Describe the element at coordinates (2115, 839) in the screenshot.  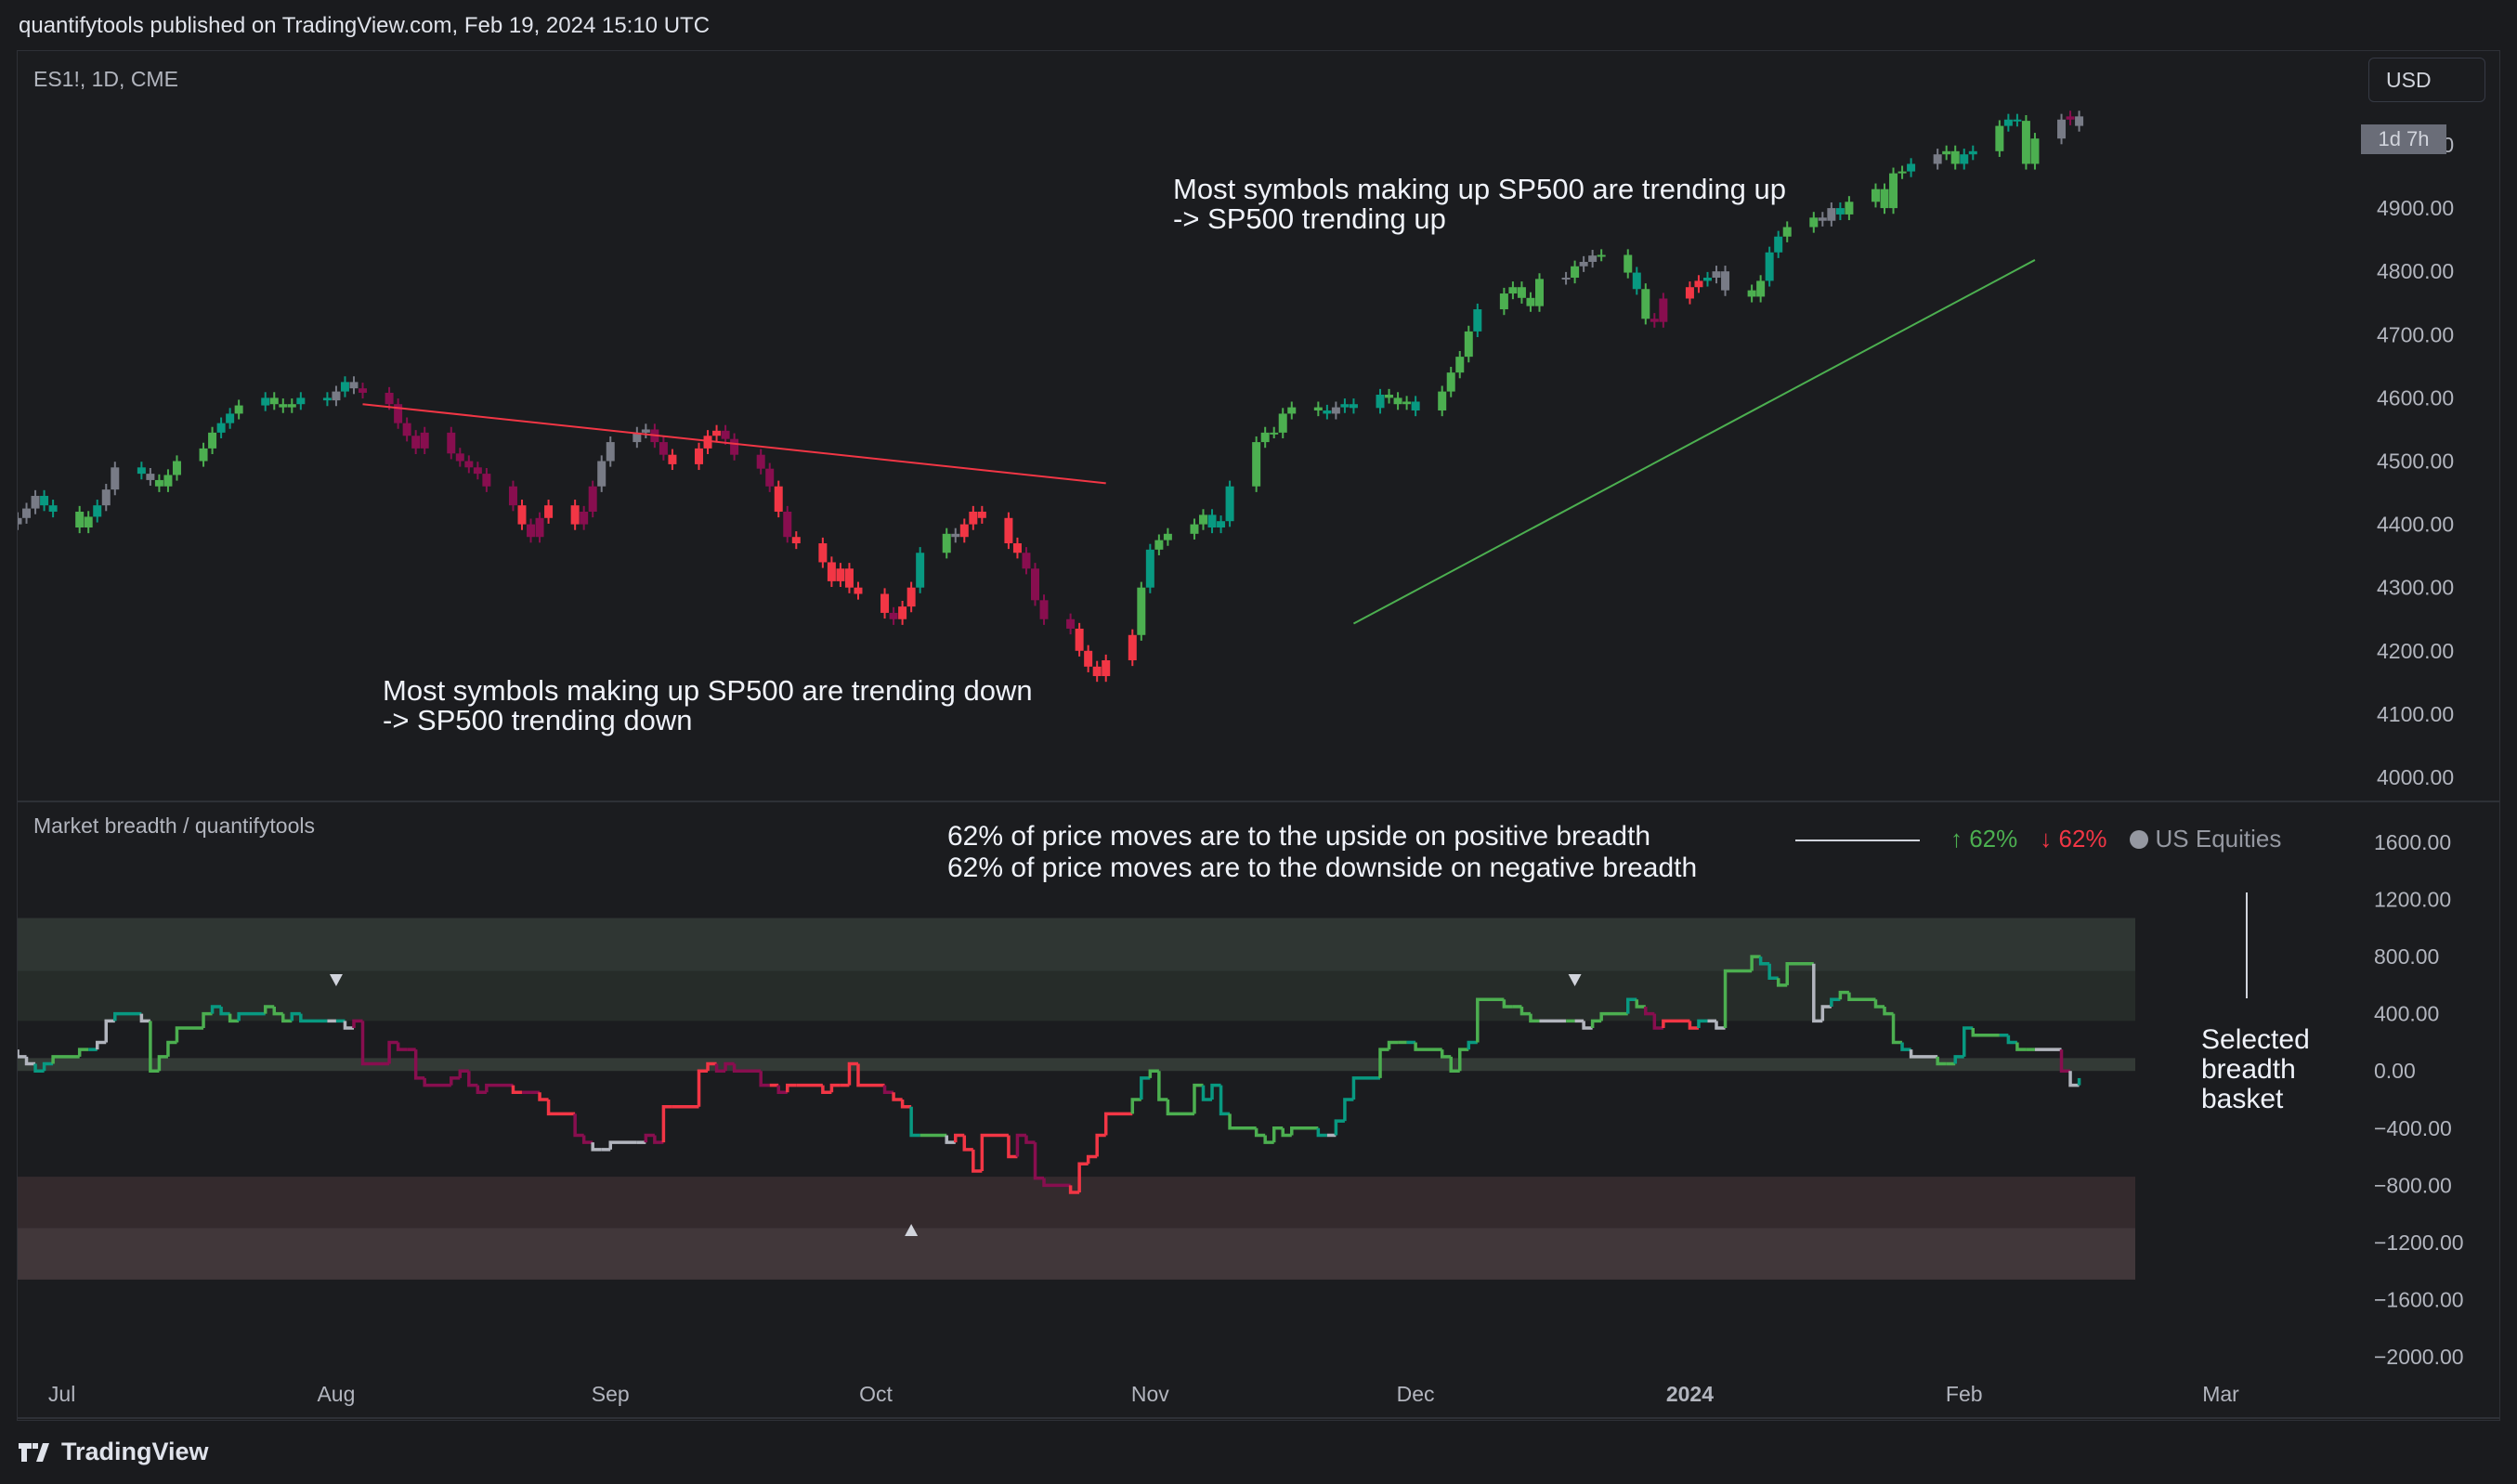
I see `indicator-legend: ↑ 62% ↓ 62% US Equities` at that location.